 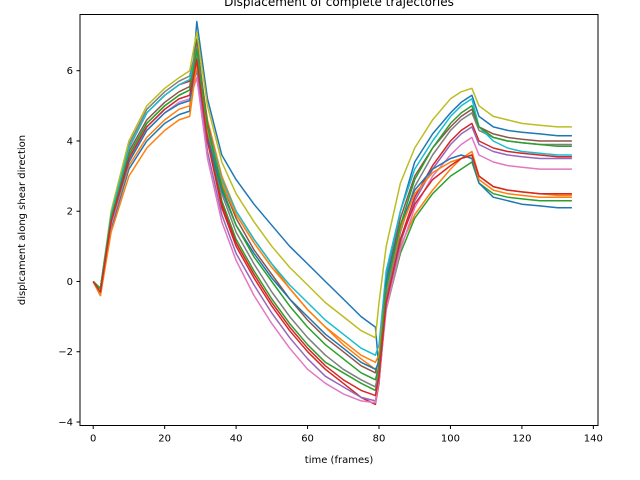 What do you see at coordinates (593, 439) in the screenshot?
I see `x-tick-label: 140` at bounding box center [593, 439].